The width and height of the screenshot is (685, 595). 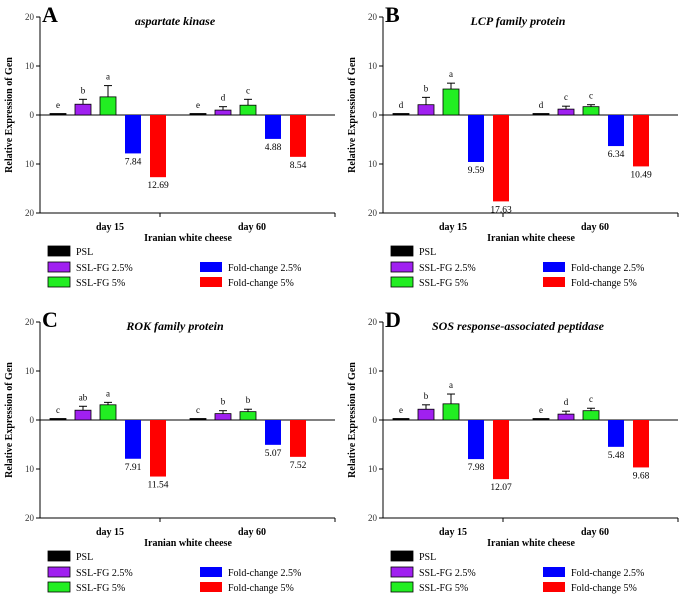 What do you see at coordinates (133, 468) in the screenshot?
I see `data-label: 7.91` at bounding box center [133, 468].